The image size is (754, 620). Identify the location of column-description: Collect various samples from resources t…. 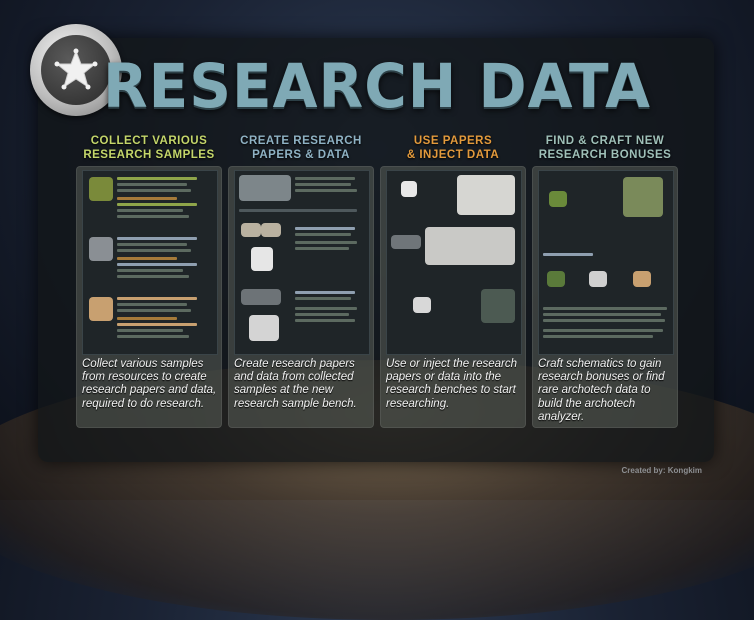
(149, 384).